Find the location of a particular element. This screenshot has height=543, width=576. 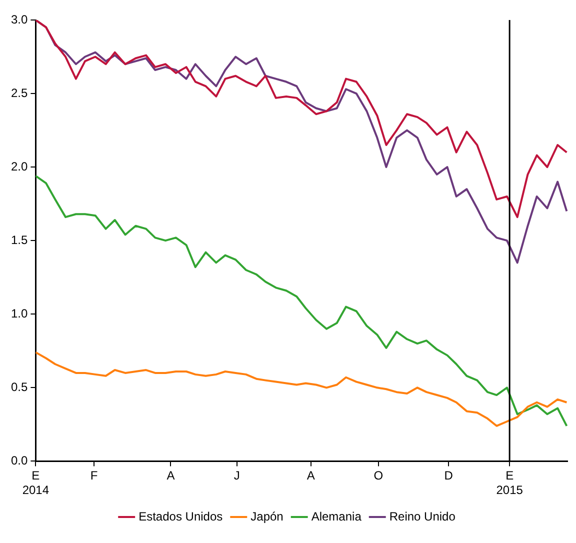

x-tick-label: O is located at coordinates (379, 475).